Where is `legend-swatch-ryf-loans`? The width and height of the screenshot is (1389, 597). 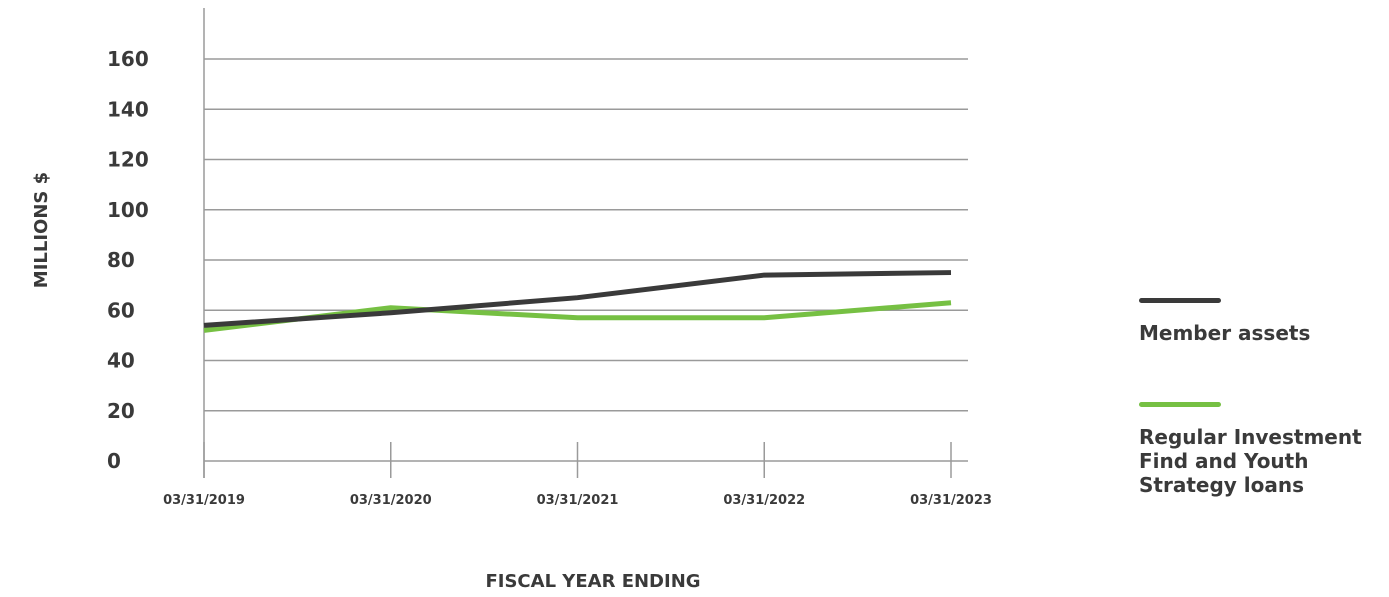 legend-swatch-ryf-loans is located at coordinates (1180, 404).